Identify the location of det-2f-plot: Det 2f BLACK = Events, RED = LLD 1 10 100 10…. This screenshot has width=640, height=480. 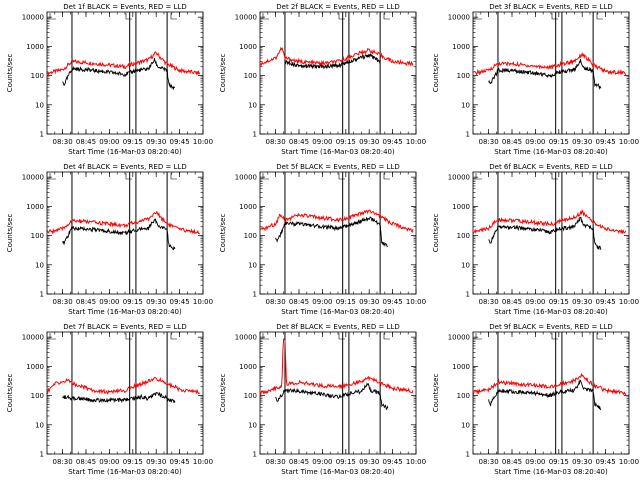
(322, 79).